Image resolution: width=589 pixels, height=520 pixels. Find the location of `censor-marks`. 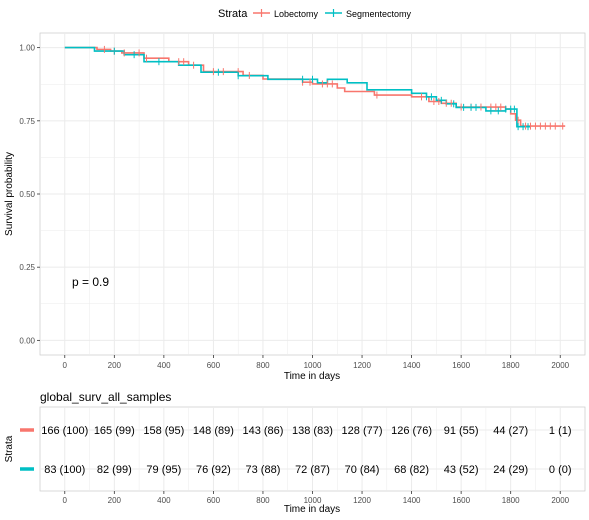

censor-marks is located at coordinates (333, 88).